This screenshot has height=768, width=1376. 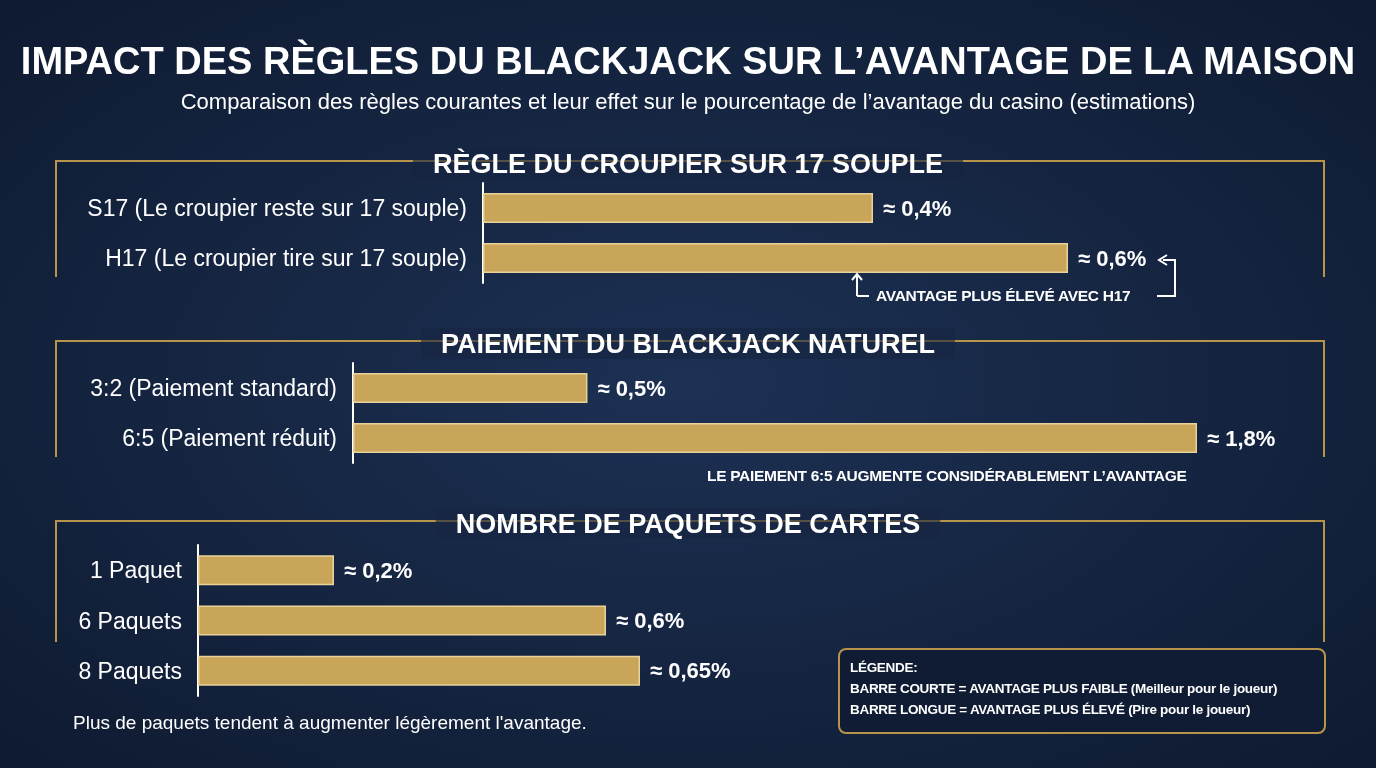 What do you see at coordinates (286, 258) in the screenshot?
I see `y-tick-label: H17 (Le croupier tire sur 17 souple)` at bounding box center [286, 258].